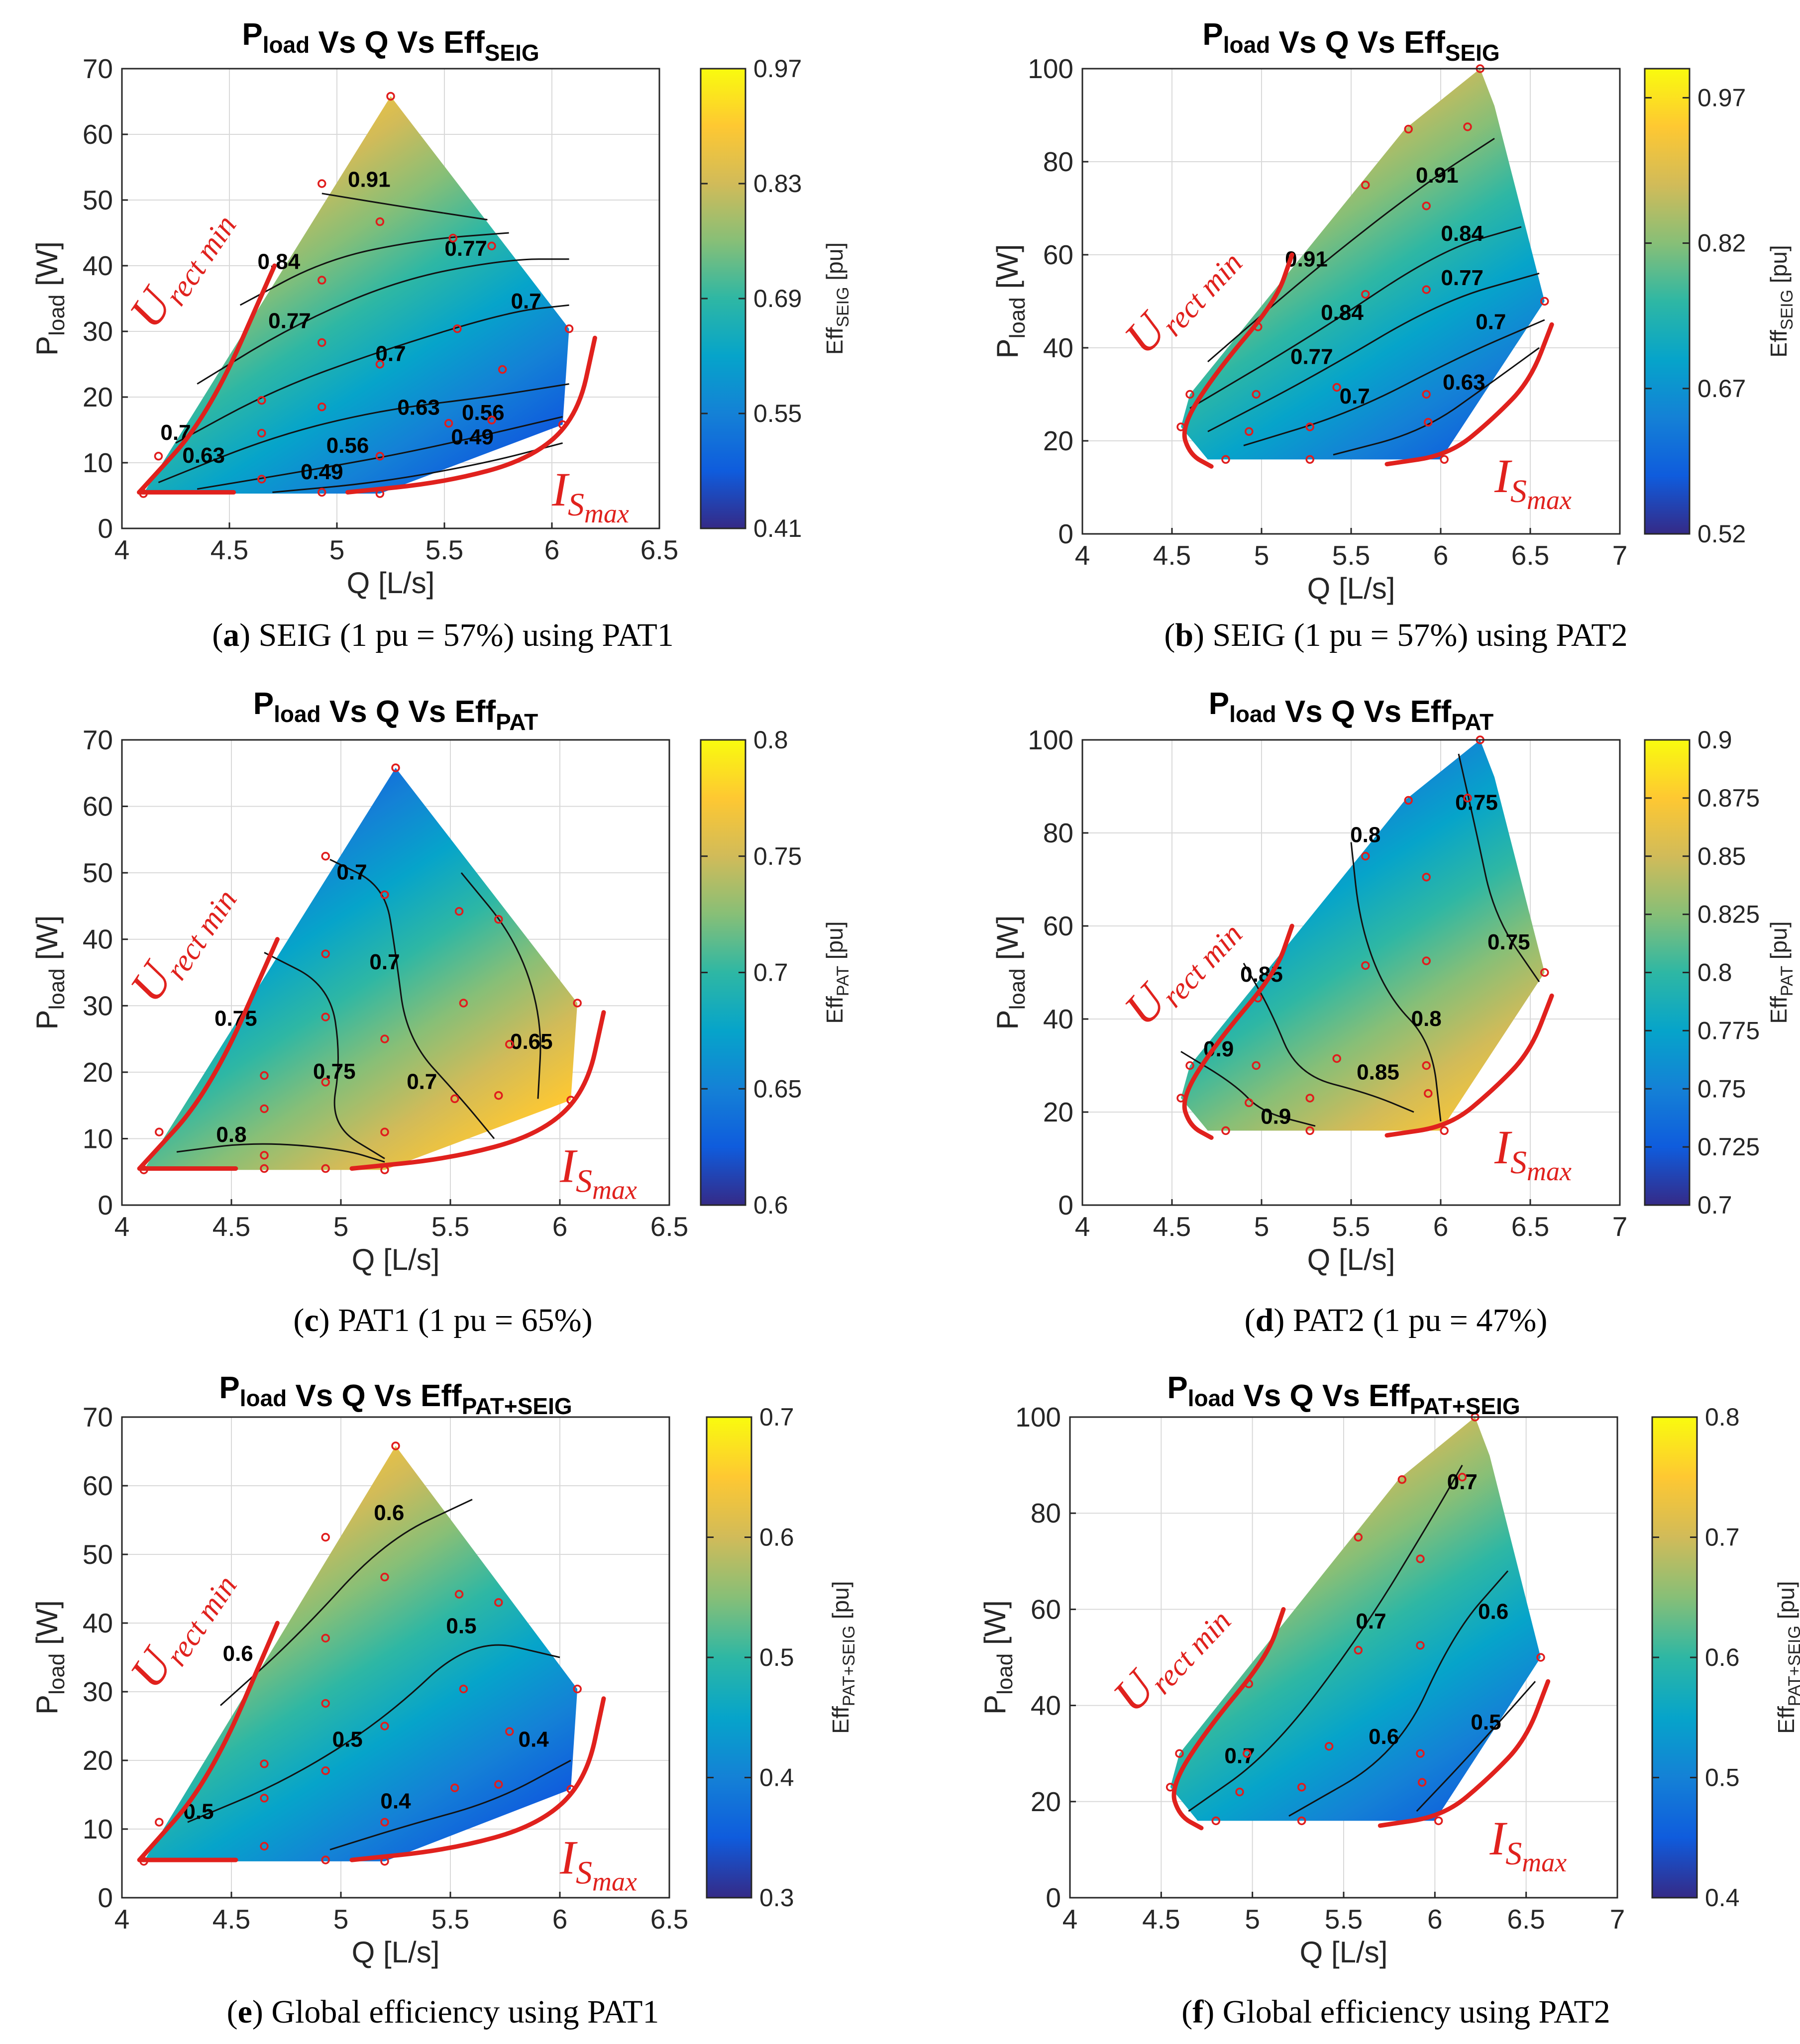 The image size is (1800, 2044). I want to click on axes-box, so click(395, 973).